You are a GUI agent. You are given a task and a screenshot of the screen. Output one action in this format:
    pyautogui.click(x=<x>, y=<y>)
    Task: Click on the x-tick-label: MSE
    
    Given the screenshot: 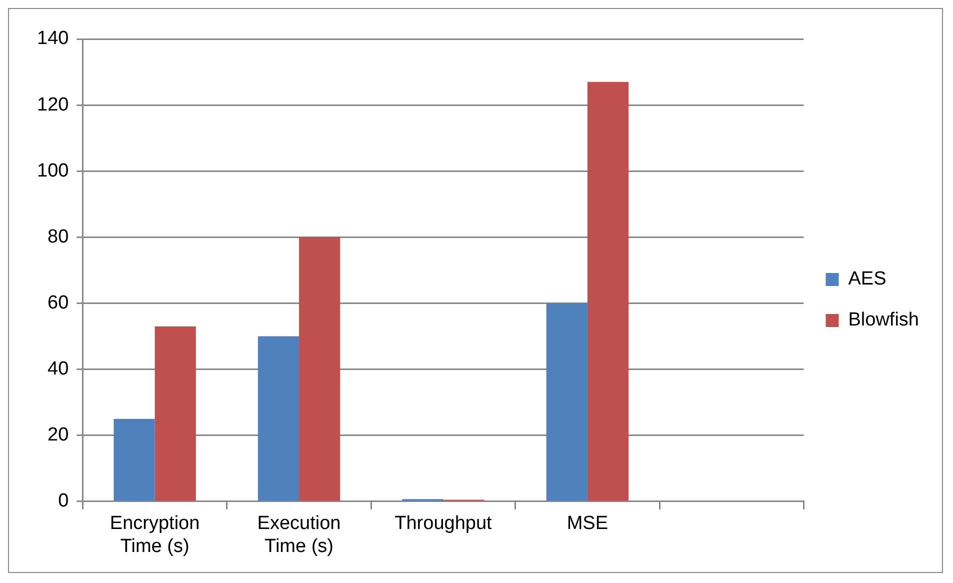 What is the action you would take?
    pyautogui.click(x=587, y=523)
    